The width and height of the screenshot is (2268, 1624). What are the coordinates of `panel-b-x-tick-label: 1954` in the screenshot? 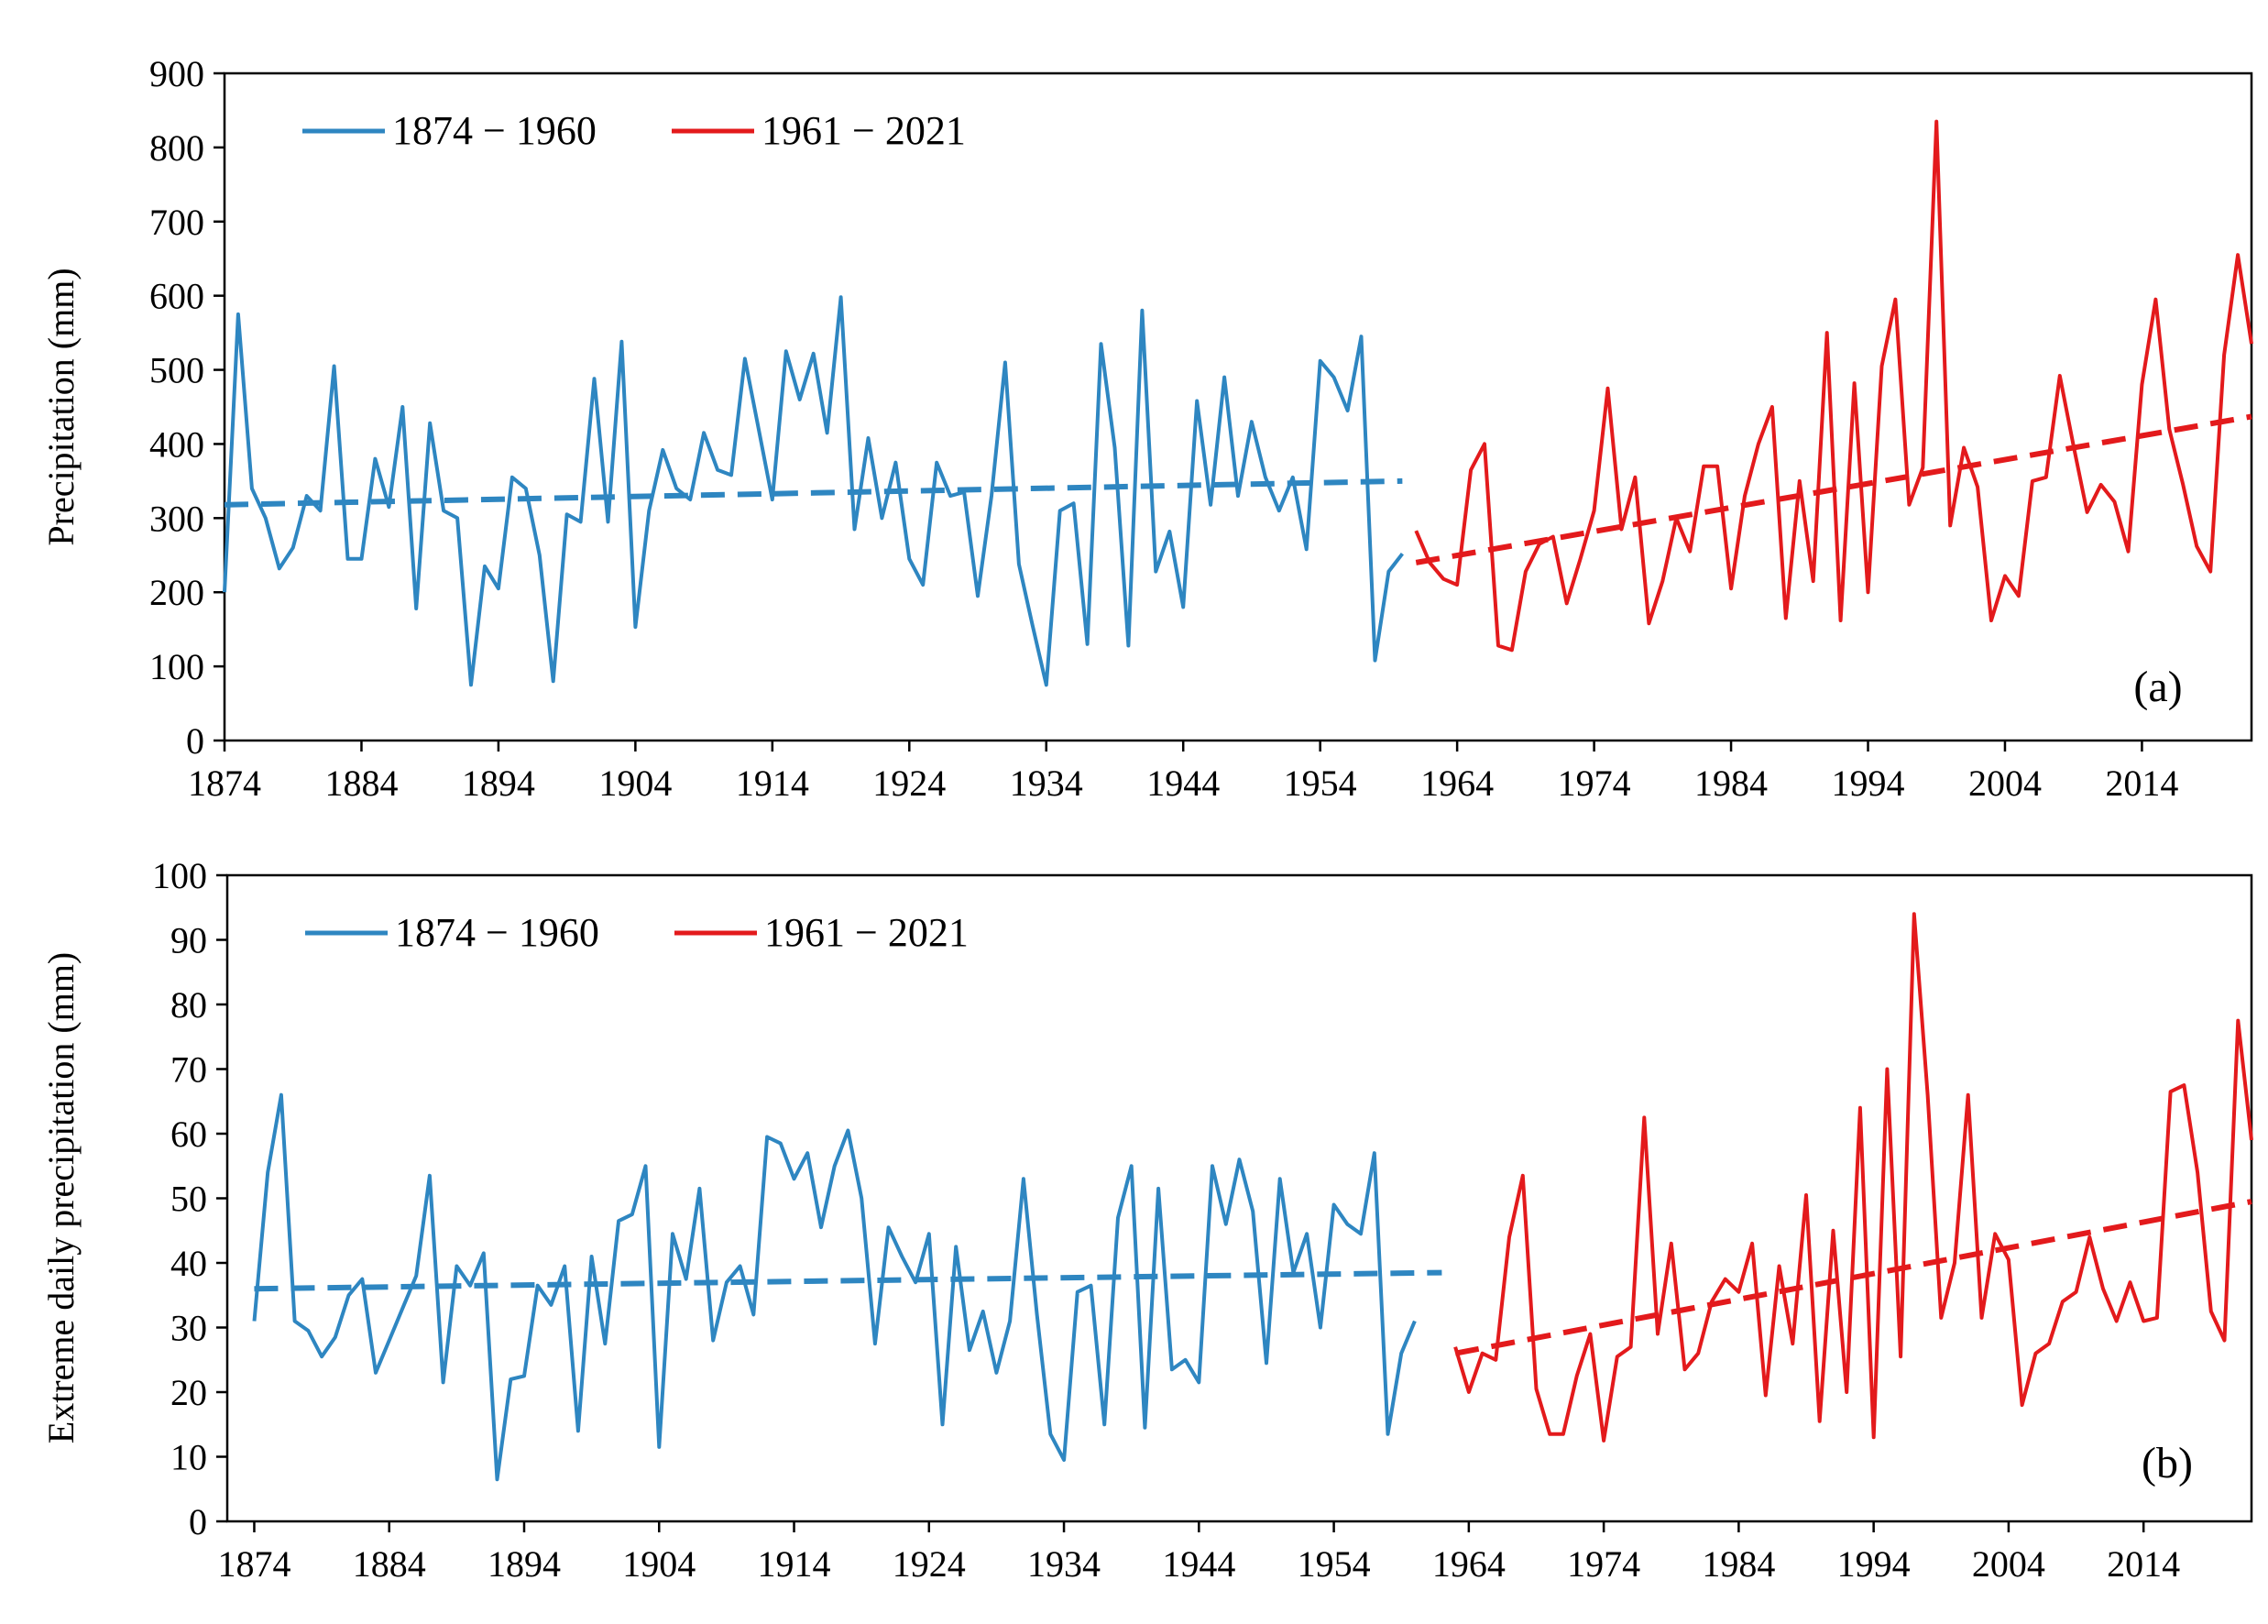 It's located at (1334, 1564).